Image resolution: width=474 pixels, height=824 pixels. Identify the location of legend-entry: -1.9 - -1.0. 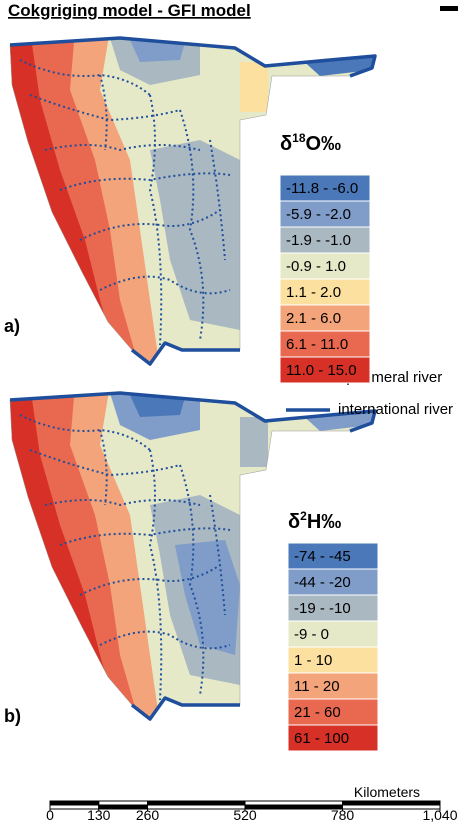
(318, 240).